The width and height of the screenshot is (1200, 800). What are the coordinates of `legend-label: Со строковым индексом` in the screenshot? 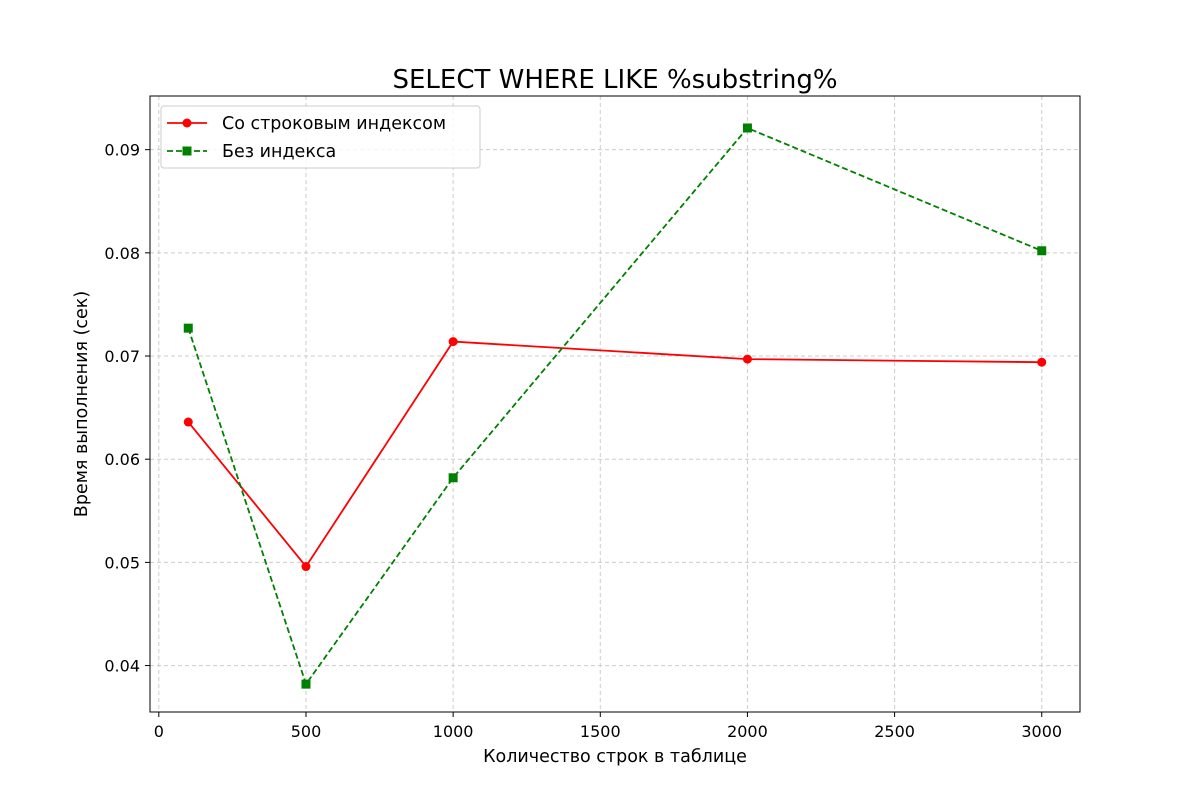 It's located at (334, 124).